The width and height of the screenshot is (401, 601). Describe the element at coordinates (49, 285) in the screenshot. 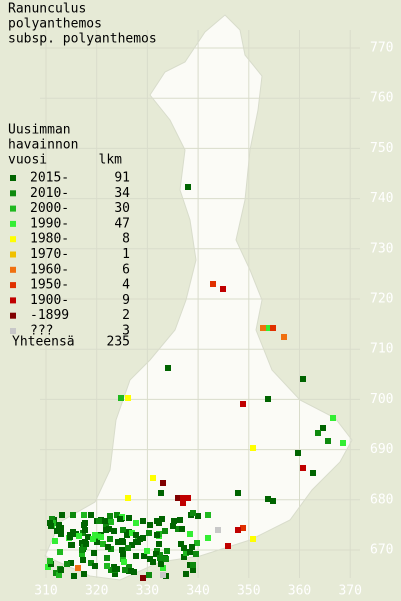

I see `legend-label: 1950-` at that location.